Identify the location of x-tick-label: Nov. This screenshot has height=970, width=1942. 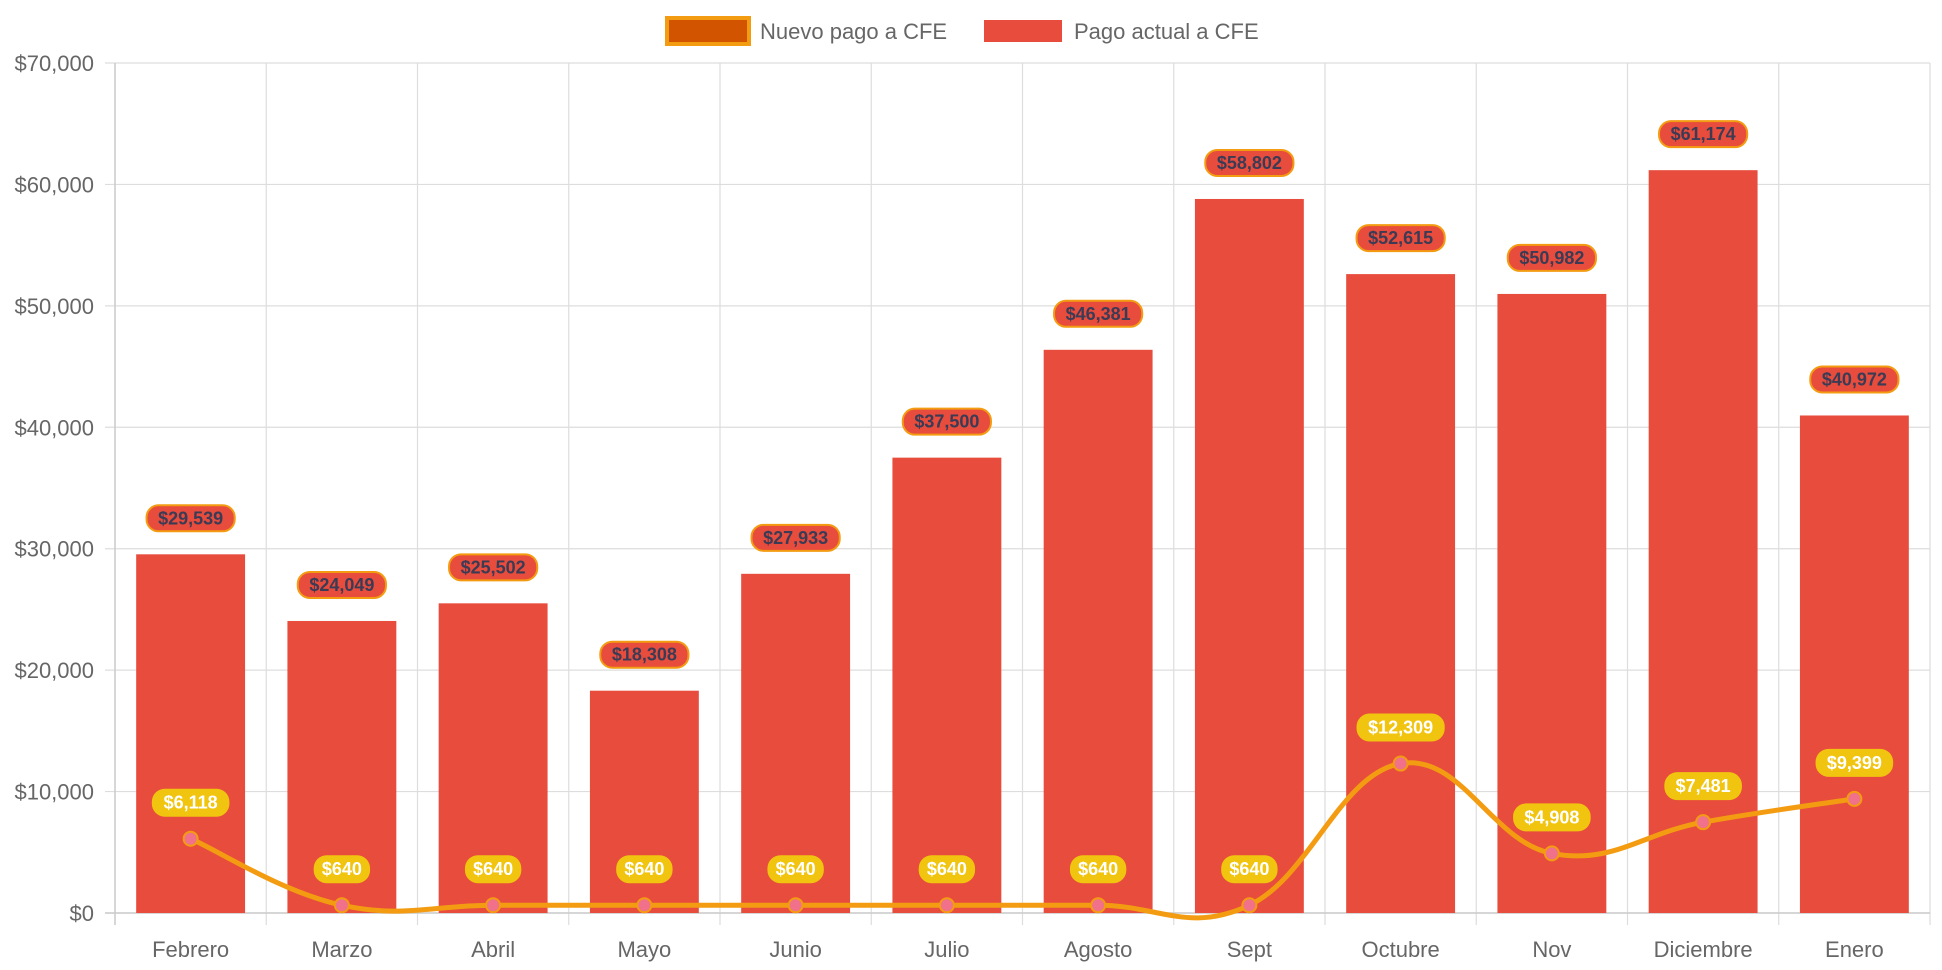
(1551, 949).